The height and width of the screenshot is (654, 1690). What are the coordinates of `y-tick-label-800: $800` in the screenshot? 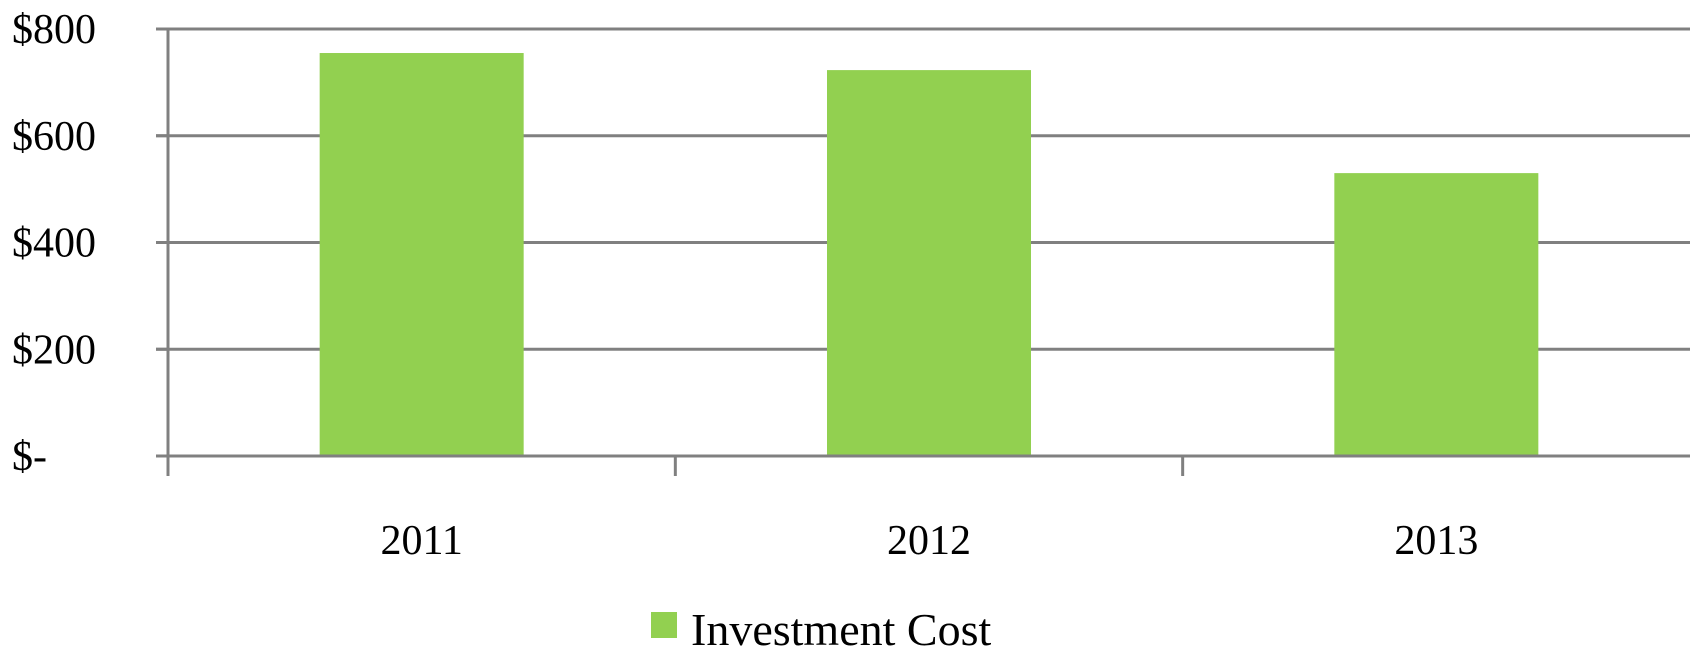 It's located at (54, 30).